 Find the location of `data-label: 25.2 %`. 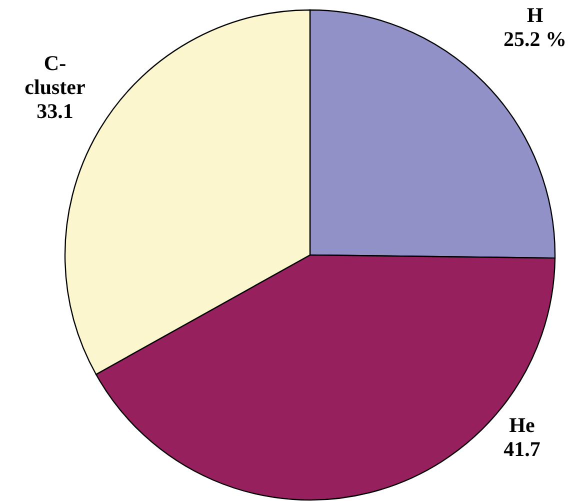

data-label: 25.2 % is located at coordinates (535, 39).